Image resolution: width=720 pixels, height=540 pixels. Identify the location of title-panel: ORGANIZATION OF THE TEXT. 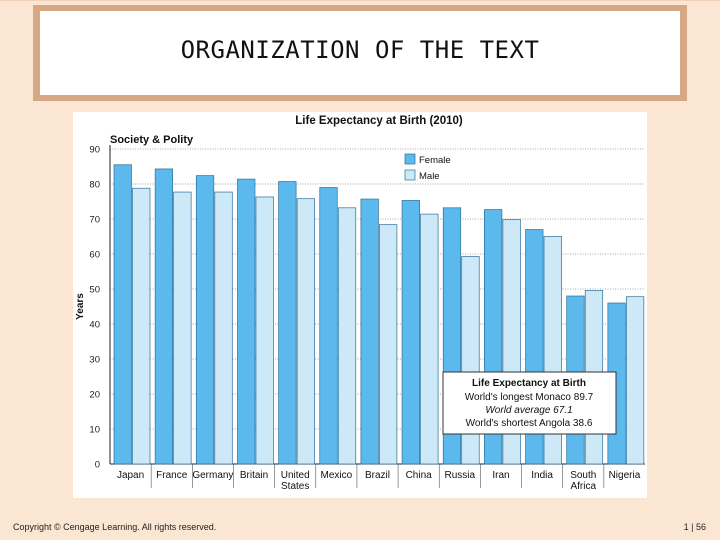
(360, 53).